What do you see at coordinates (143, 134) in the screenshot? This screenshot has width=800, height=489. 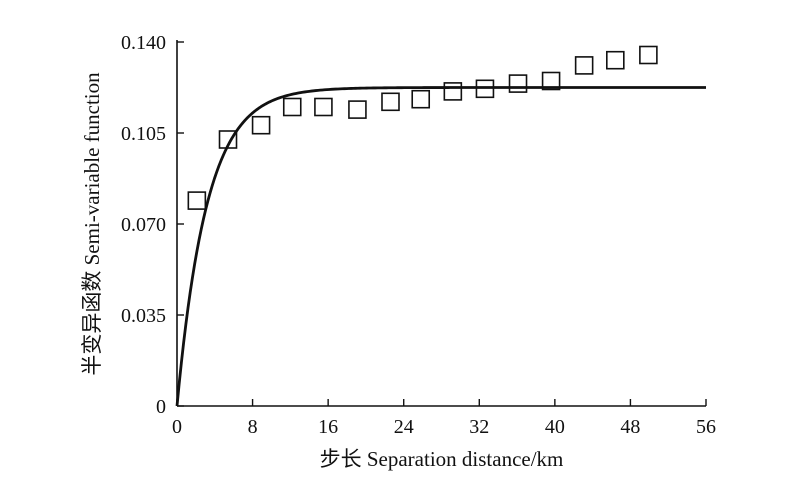 I see `y-tick-label: 0.105` at bounding box center [143, 134].